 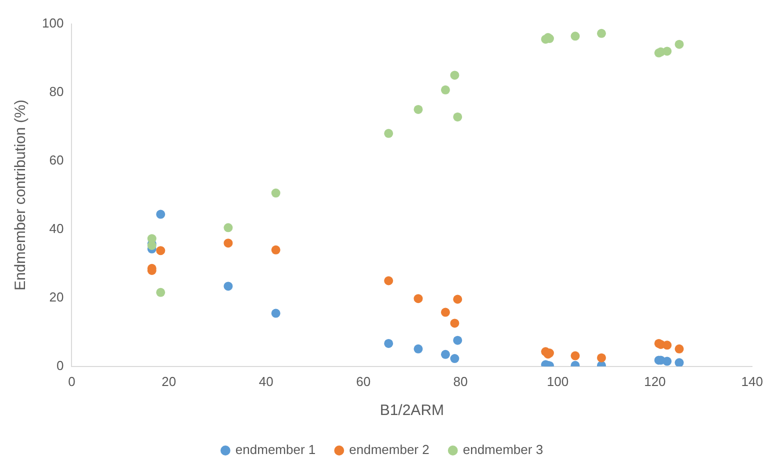 I want to click on y-tick-label: 100, so click(x=53, y=22).